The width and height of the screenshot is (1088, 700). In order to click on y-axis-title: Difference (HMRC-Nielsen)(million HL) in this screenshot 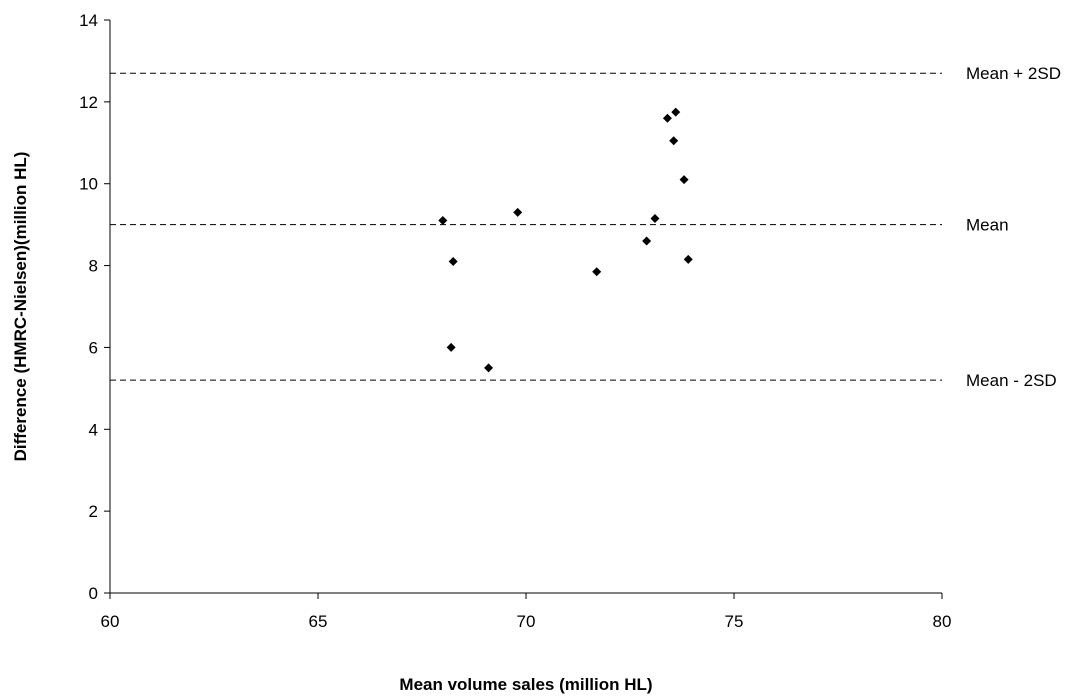, I will do `click(20, 307)`.